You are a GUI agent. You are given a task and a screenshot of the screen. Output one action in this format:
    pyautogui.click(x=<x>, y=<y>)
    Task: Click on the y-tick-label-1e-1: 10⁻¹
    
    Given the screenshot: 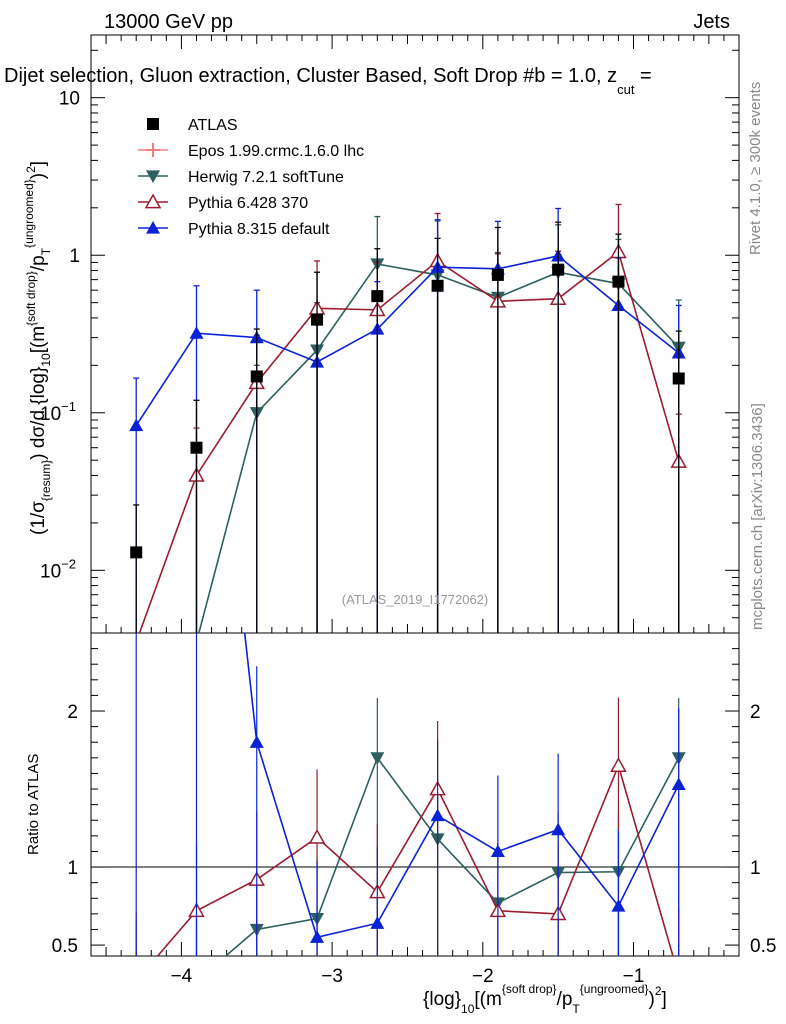 What is the action you would take?
    pyautogui.click(x=58, y=412)
    